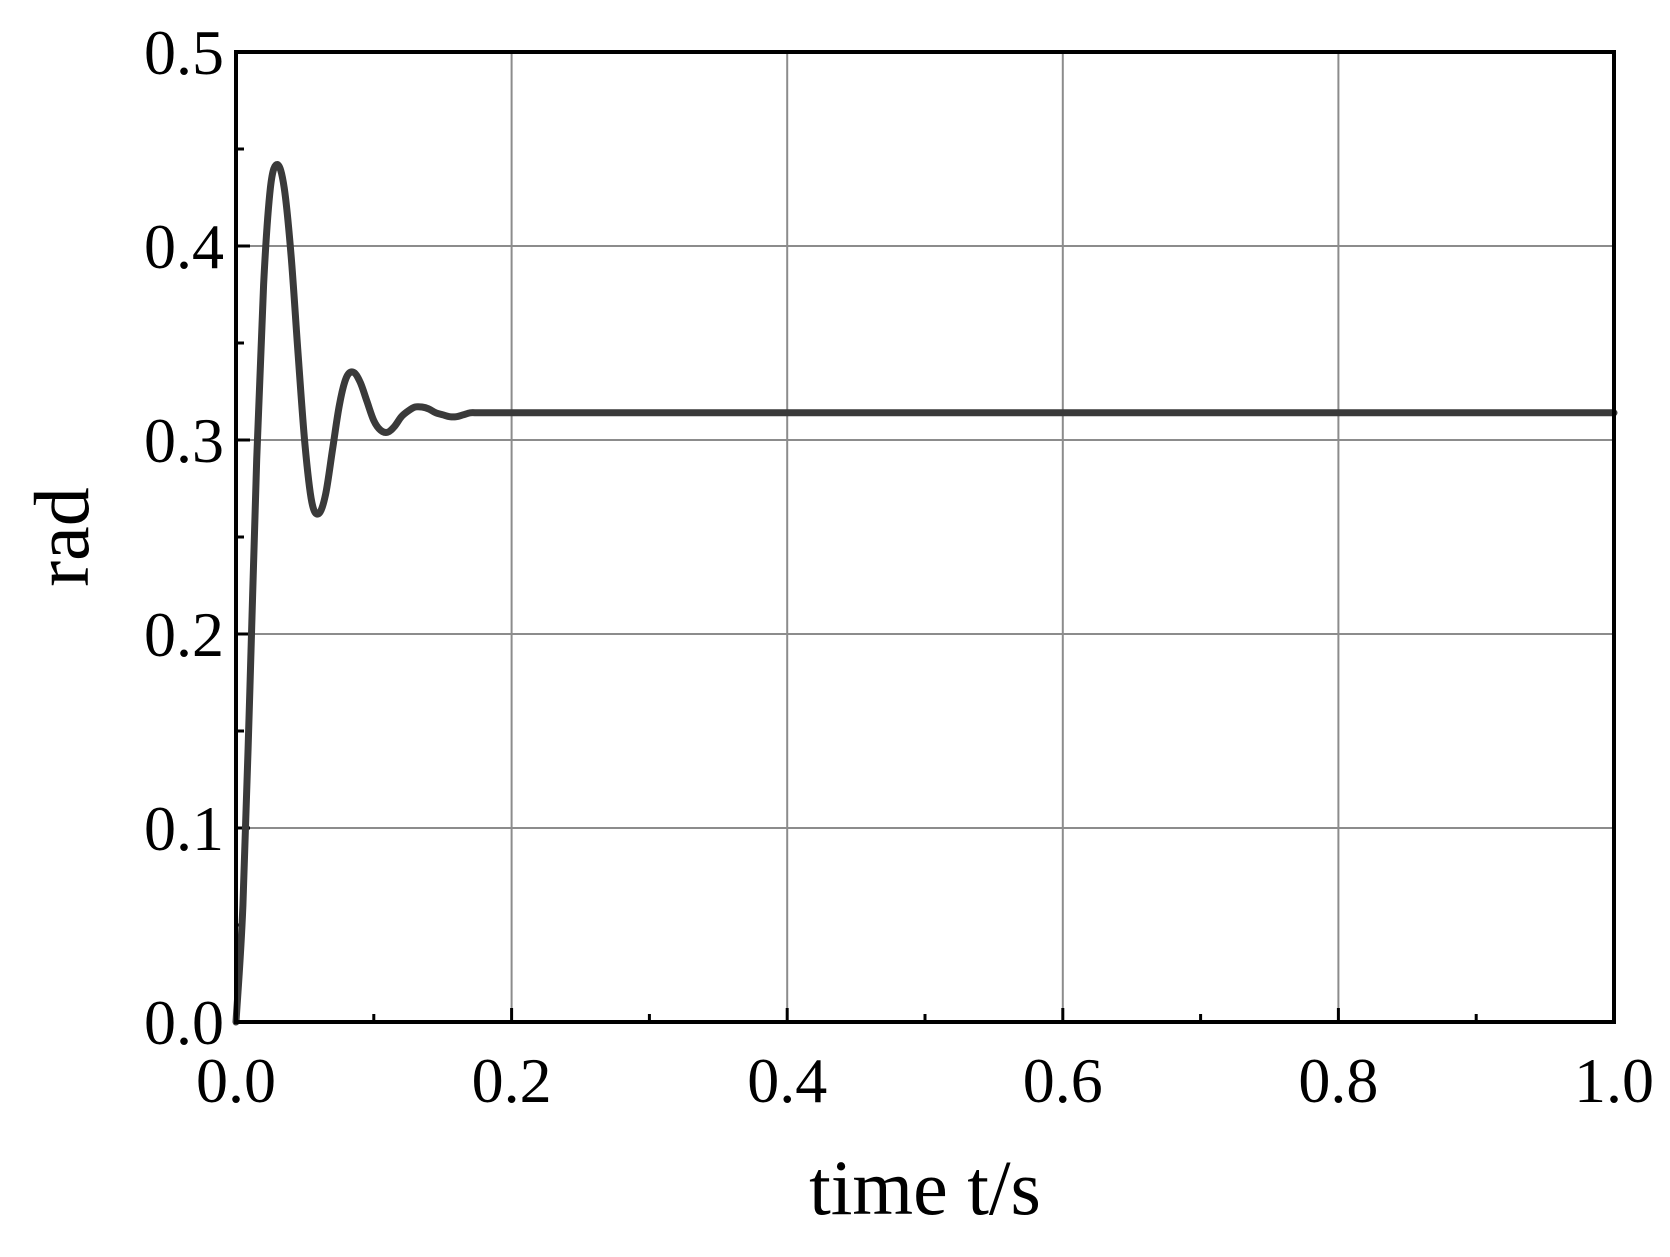 The image size is (1670, 1257). I want to click on y-axis-title: rad, so click(61, 537).